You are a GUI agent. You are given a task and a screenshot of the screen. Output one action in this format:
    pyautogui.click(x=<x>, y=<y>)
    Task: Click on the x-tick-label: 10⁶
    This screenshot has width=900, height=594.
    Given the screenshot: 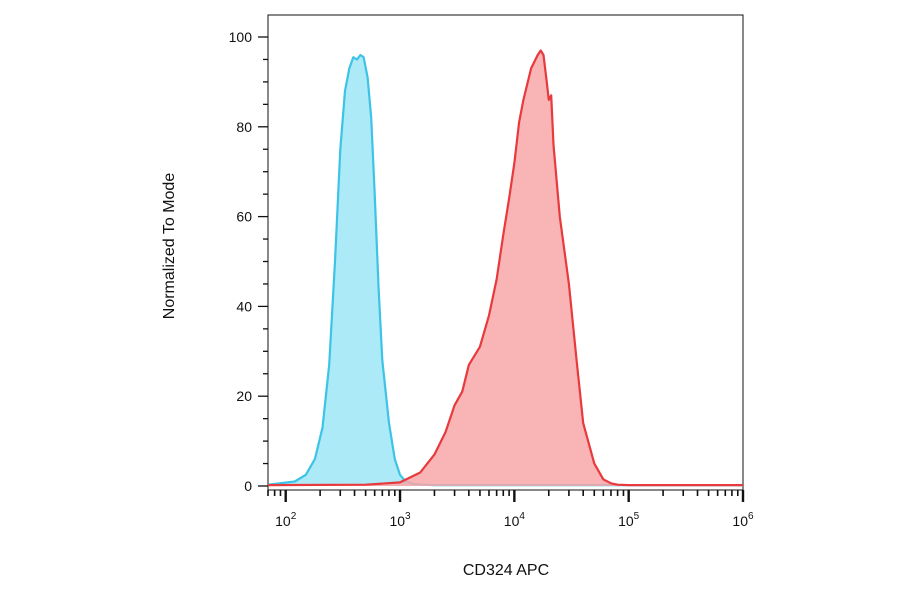 What is the action you would take?
    pyautogui.click(x=743, y=520)
    